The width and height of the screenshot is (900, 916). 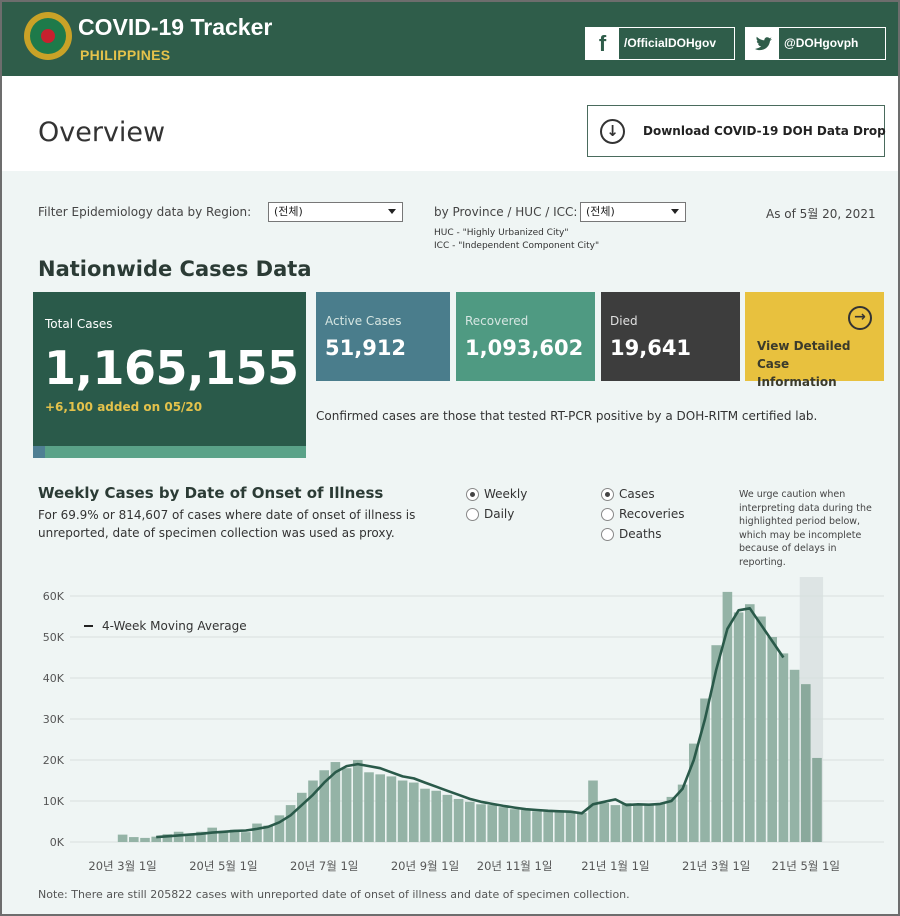 I want to click on facebook-icon: f, so click(x=602, y=43).